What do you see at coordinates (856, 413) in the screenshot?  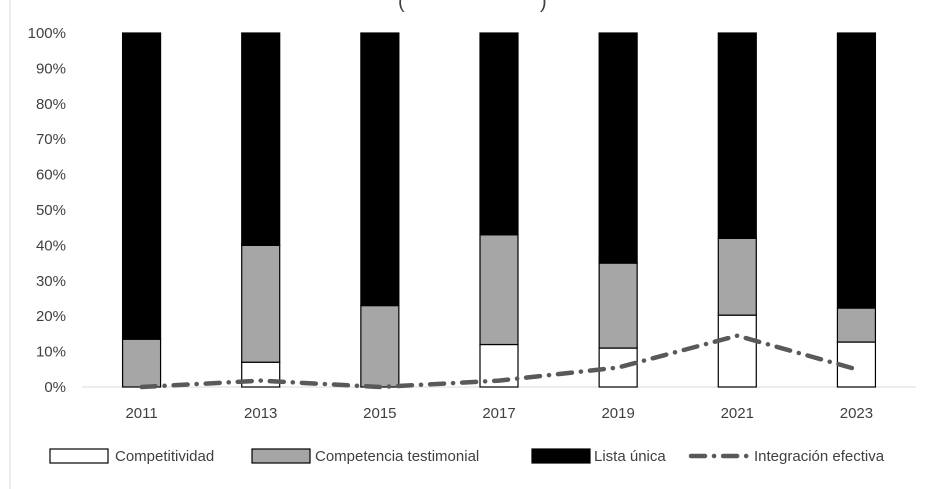 I see `x-tick-label: 2023` at bounding box center [856, 413].